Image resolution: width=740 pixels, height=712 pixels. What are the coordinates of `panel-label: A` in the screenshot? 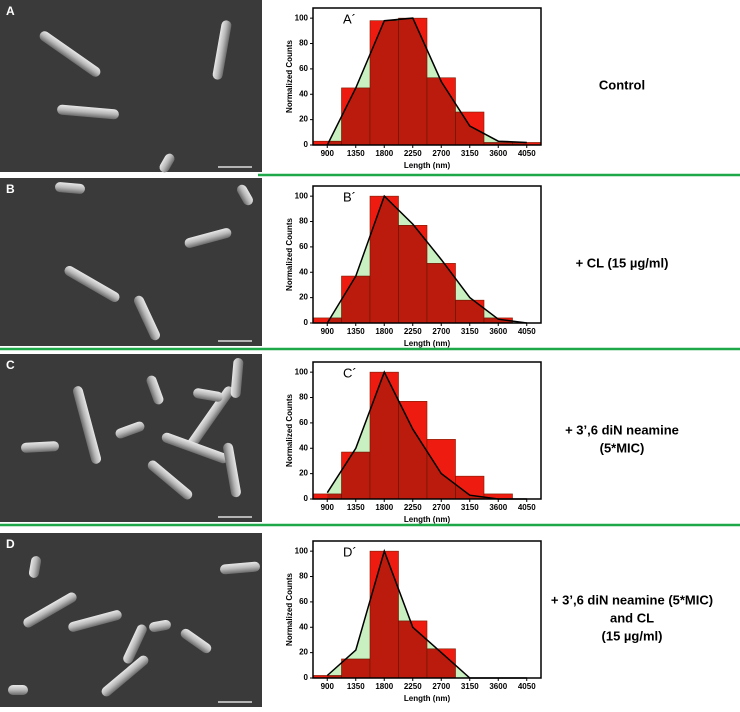 It's located at (10, 11).